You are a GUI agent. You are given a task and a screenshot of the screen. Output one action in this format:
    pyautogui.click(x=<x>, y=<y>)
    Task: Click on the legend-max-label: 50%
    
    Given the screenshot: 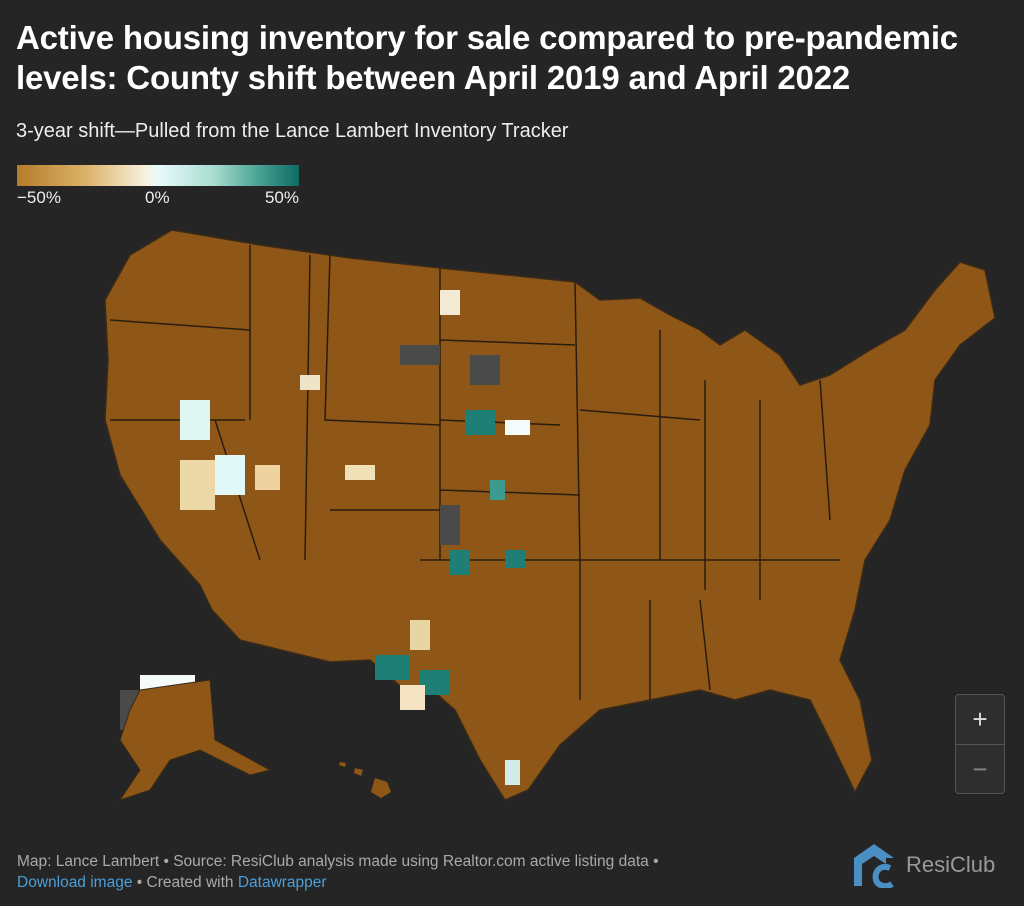 What is the action you would take?
    pyautogui.click(x=281, y=197)
    